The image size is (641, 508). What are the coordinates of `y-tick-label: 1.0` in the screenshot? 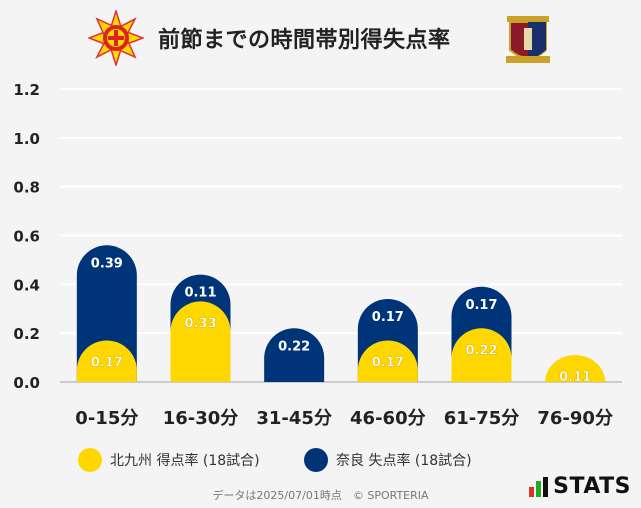 It's located at (26, 139).